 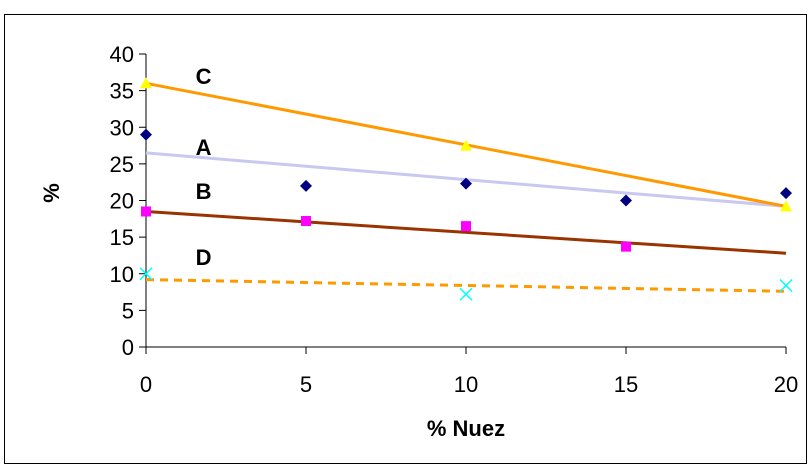 What do you see at coordinates (122, 201) in the screenshot?
I see `y-tick-label: 20` at bounding box center [122, 201].